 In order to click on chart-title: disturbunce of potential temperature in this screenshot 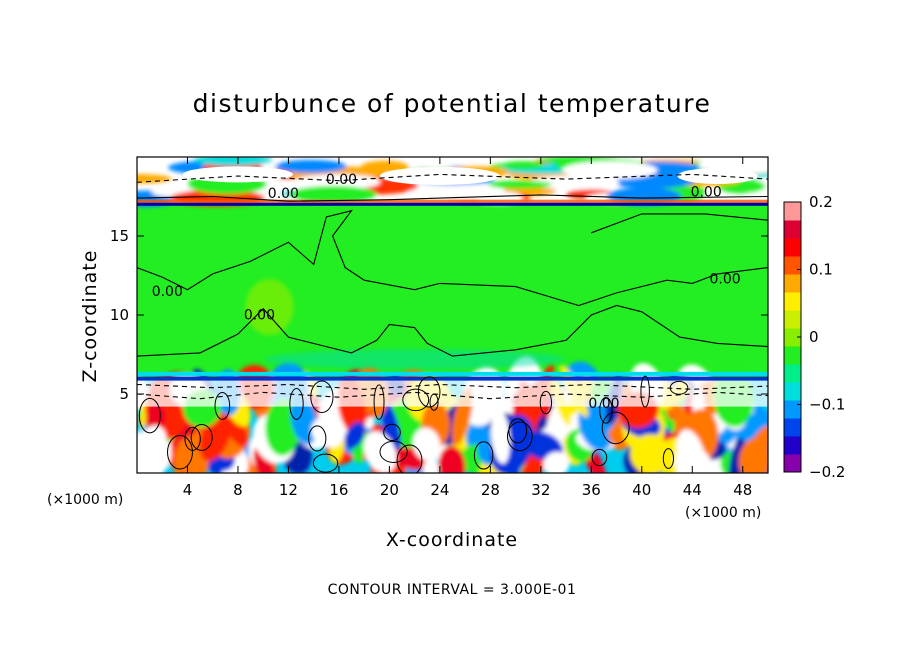, I will do `click(452, 103)`.